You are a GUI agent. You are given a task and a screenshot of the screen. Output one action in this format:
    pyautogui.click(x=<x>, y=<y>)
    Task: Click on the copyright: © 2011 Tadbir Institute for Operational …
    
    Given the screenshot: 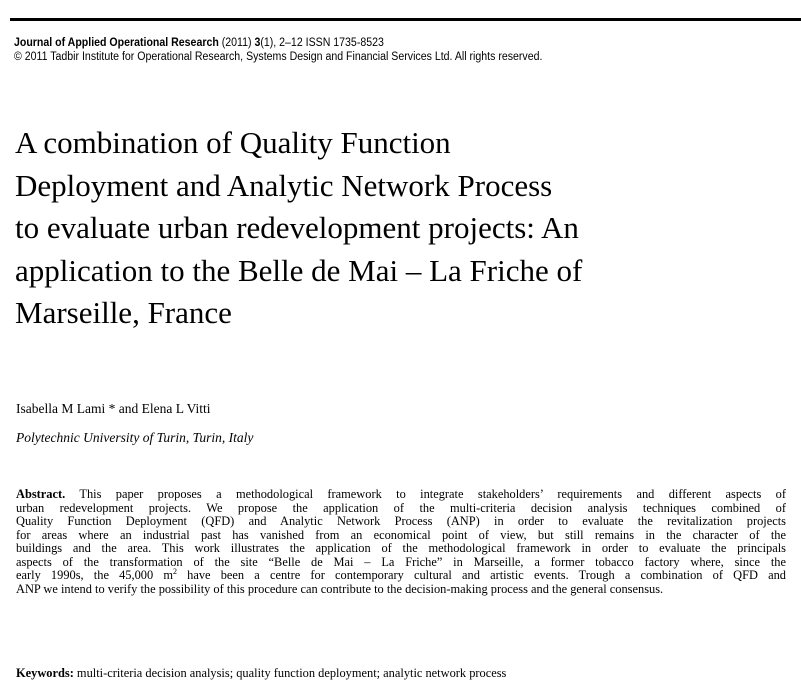 What is the action you would take?
    pyautogui.click(x=278, y=57)
    